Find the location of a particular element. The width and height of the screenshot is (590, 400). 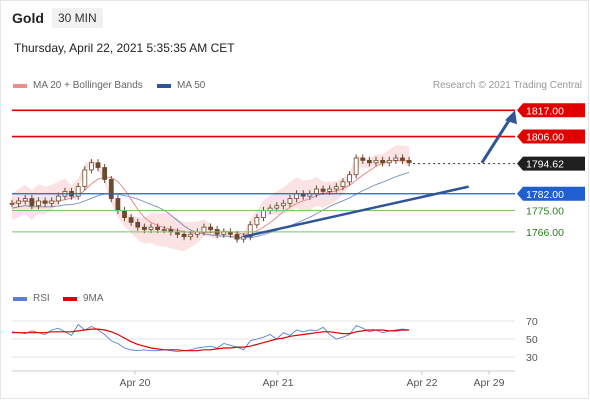

research-credit: Research © 2021 Trading Central is located at coordinates (507, 85).